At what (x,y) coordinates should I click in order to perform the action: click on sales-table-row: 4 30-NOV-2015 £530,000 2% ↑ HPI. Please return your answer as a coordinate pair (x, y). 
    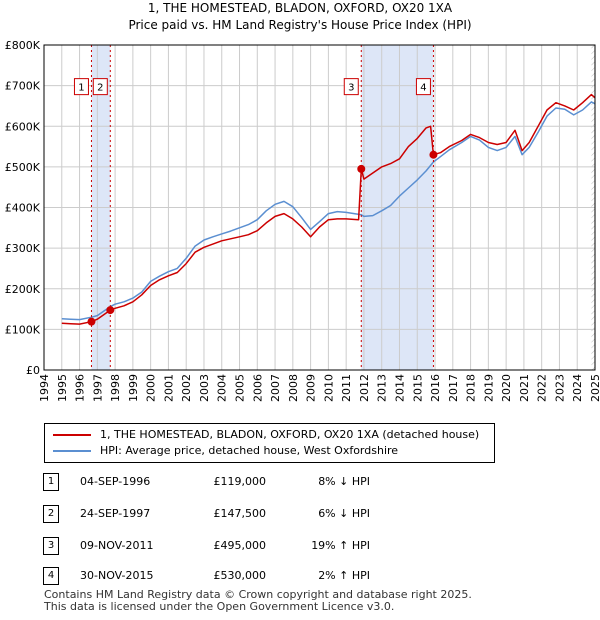
    Looking at the image, I should click on (300, 576).